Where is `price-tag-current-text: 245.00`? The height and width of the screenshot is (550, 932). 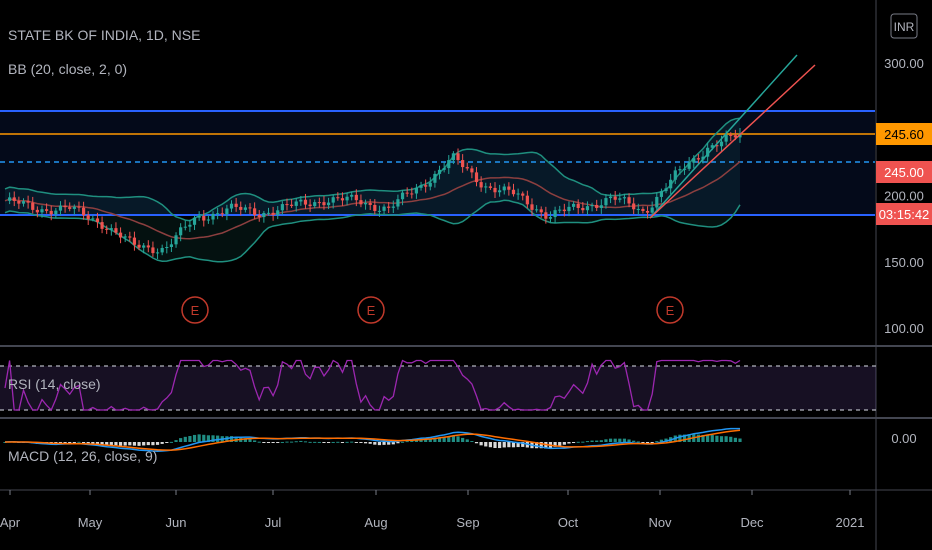 price-tag-current-text: 245.00 is located at coordinates (904, 172).